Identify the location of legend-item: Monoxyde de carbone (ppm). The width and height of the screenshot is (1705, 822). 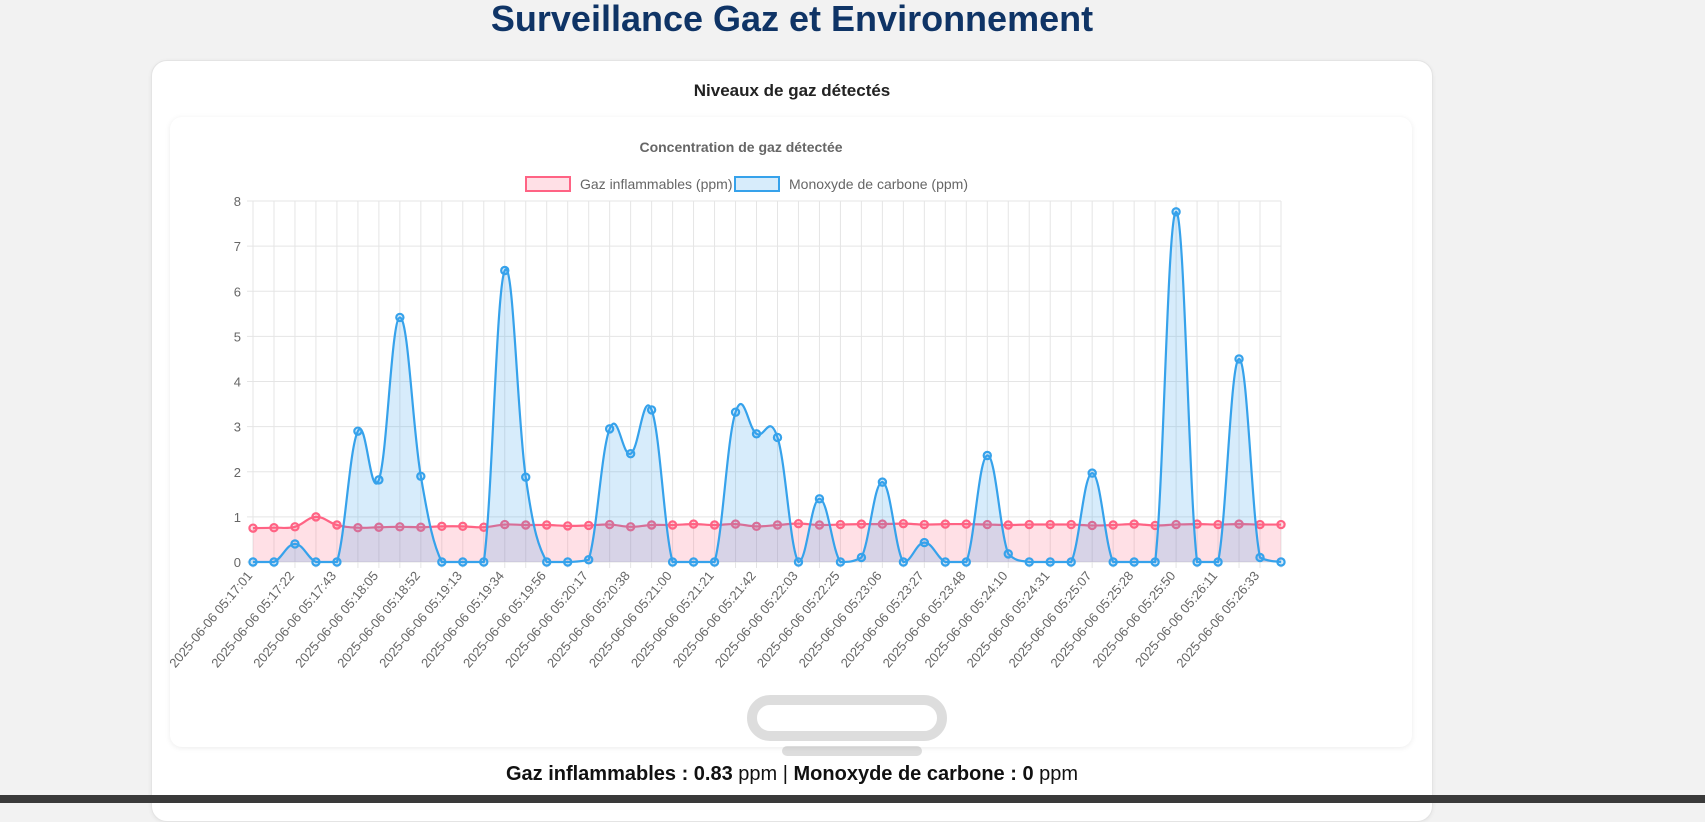
(851, 184).